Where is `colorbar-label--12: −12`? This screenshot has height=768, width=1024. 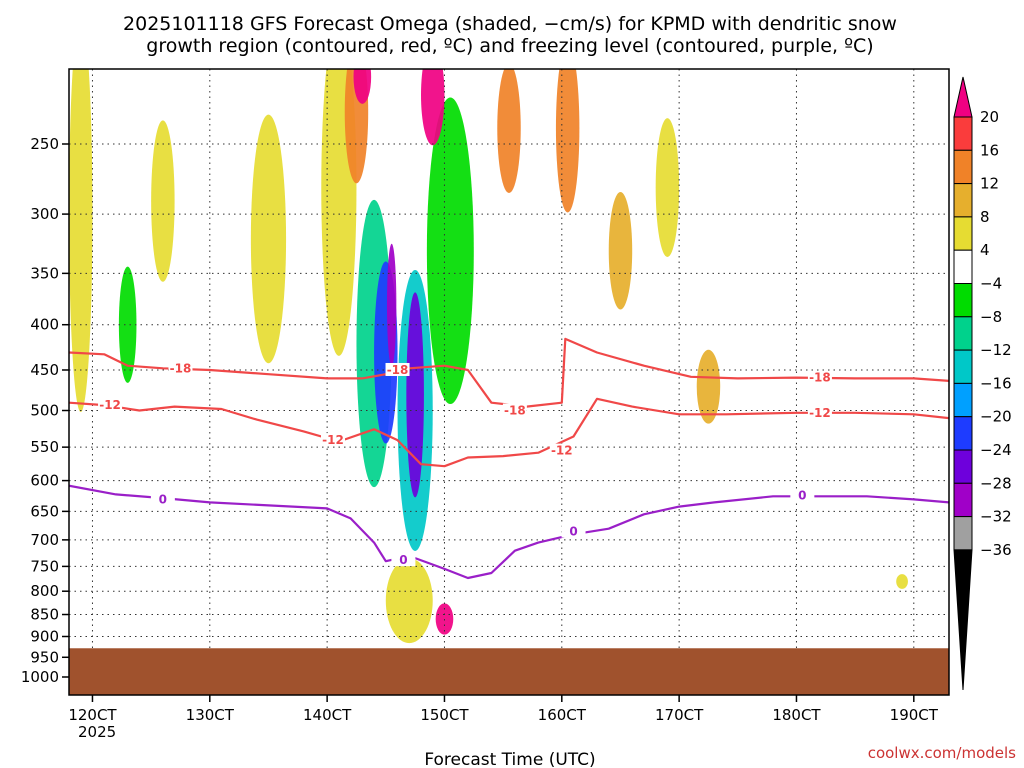
colorbar-label--12: −12 is located at coordinates (996, 350).